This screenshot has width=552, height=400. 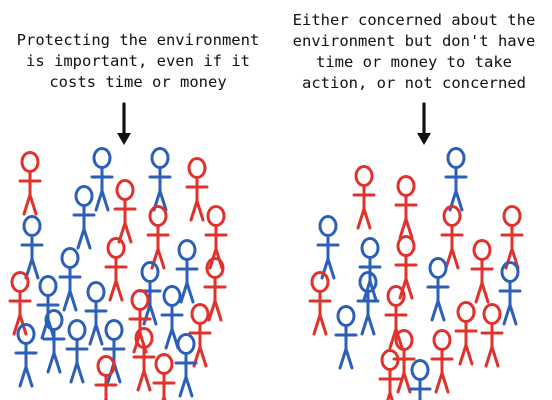 What do you see at coordinates (414, 62) in the screenshot?
I see `right-caption-line: time or money to take` at bounding box center [414, 62].